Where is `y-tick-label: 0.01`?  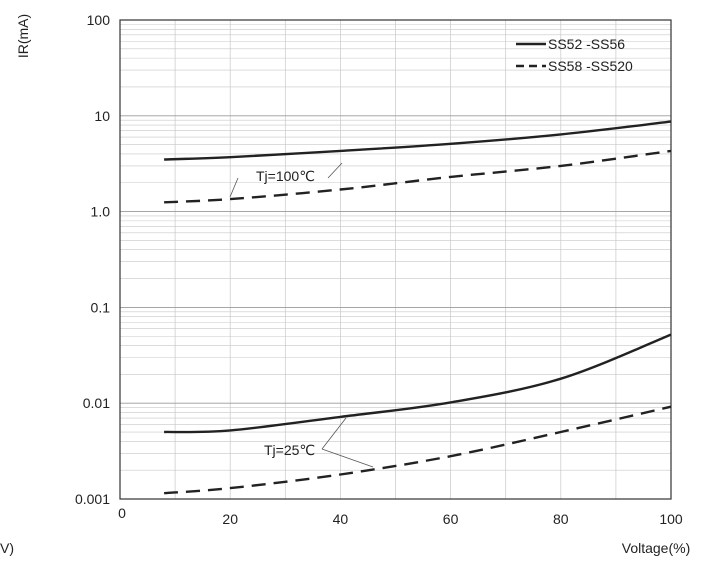
y-tick-label: 0.01 is located at coordinates (96, 403).